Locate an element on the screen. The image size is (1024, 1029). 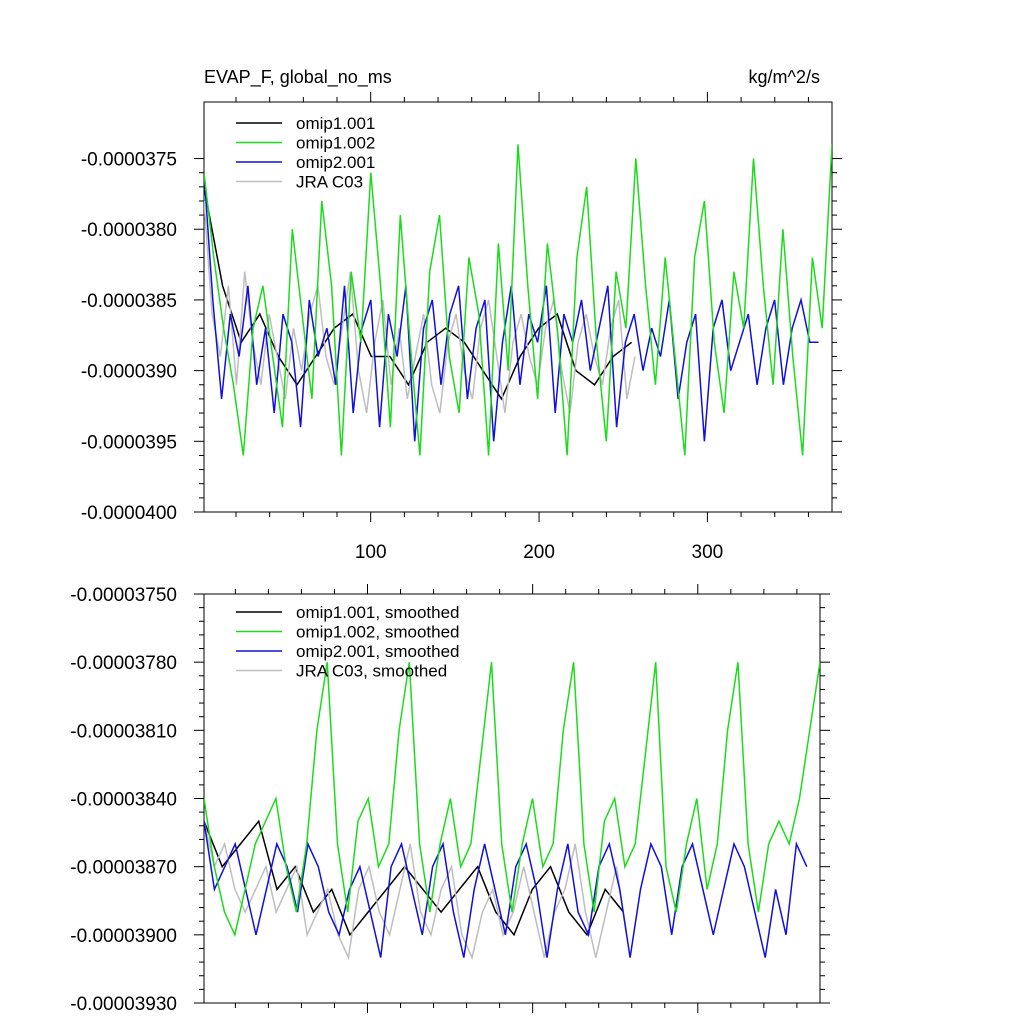
legend-label: omip2.001, smoothed is located at coordinates (378, 651).